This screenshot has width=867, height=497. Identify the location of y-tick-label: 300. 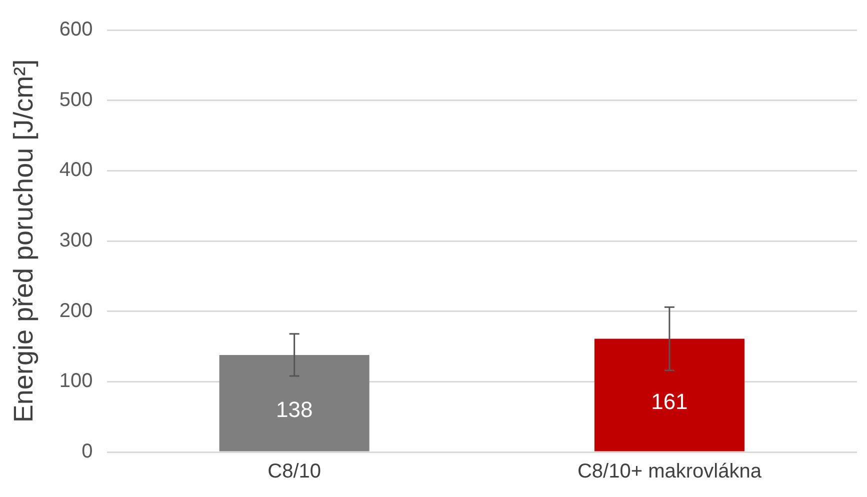
(76, 241).